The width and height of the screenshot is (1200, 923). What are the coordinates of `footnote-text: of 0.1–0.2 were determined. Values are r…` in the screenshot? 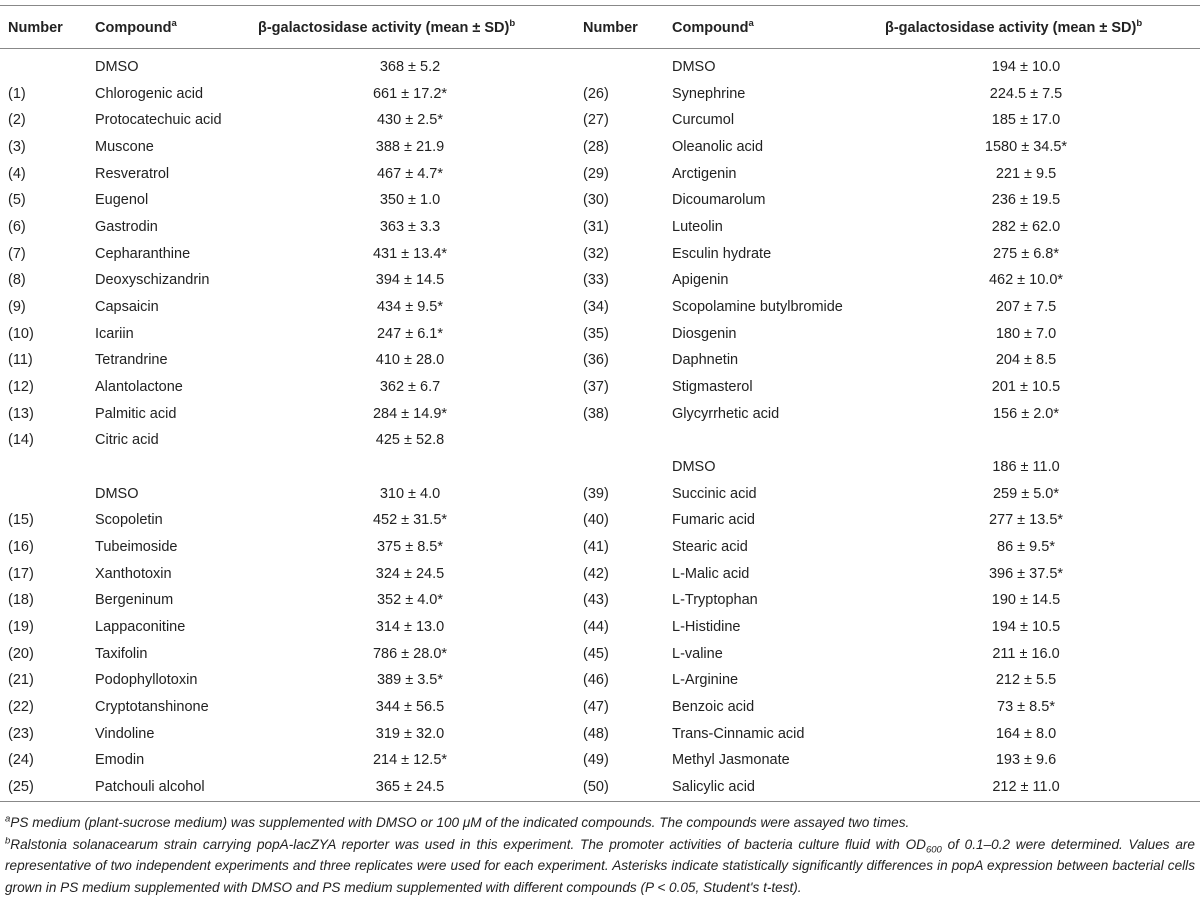 It's located at (600, 865).